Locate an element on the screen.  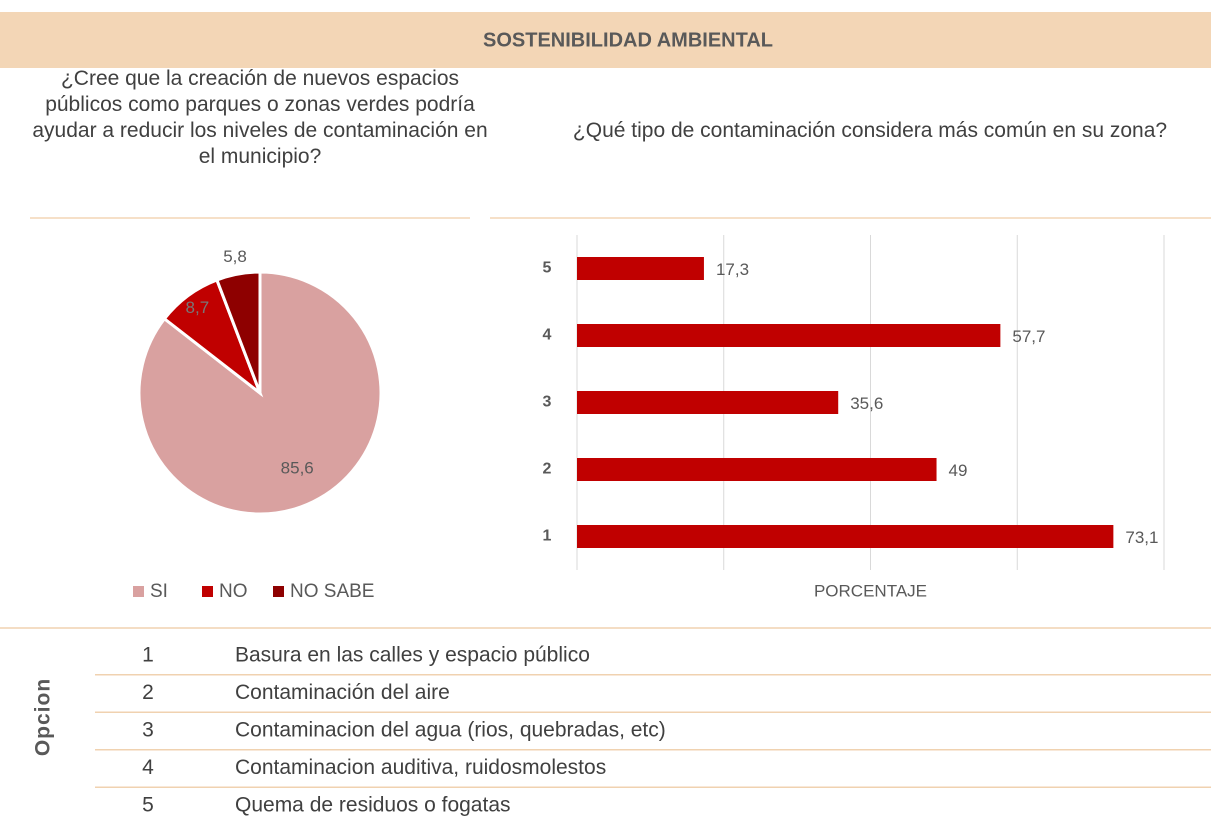
legend-label: NO SABE is located at coordinates (332, 591).